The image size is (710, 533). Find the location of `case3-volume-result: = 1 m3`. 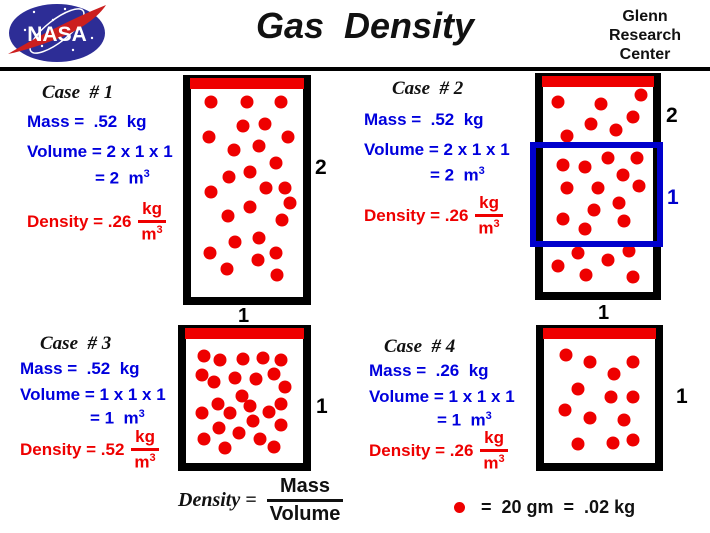

case3-volume-result: = 1 m3 is located at coordinates (117, 418).